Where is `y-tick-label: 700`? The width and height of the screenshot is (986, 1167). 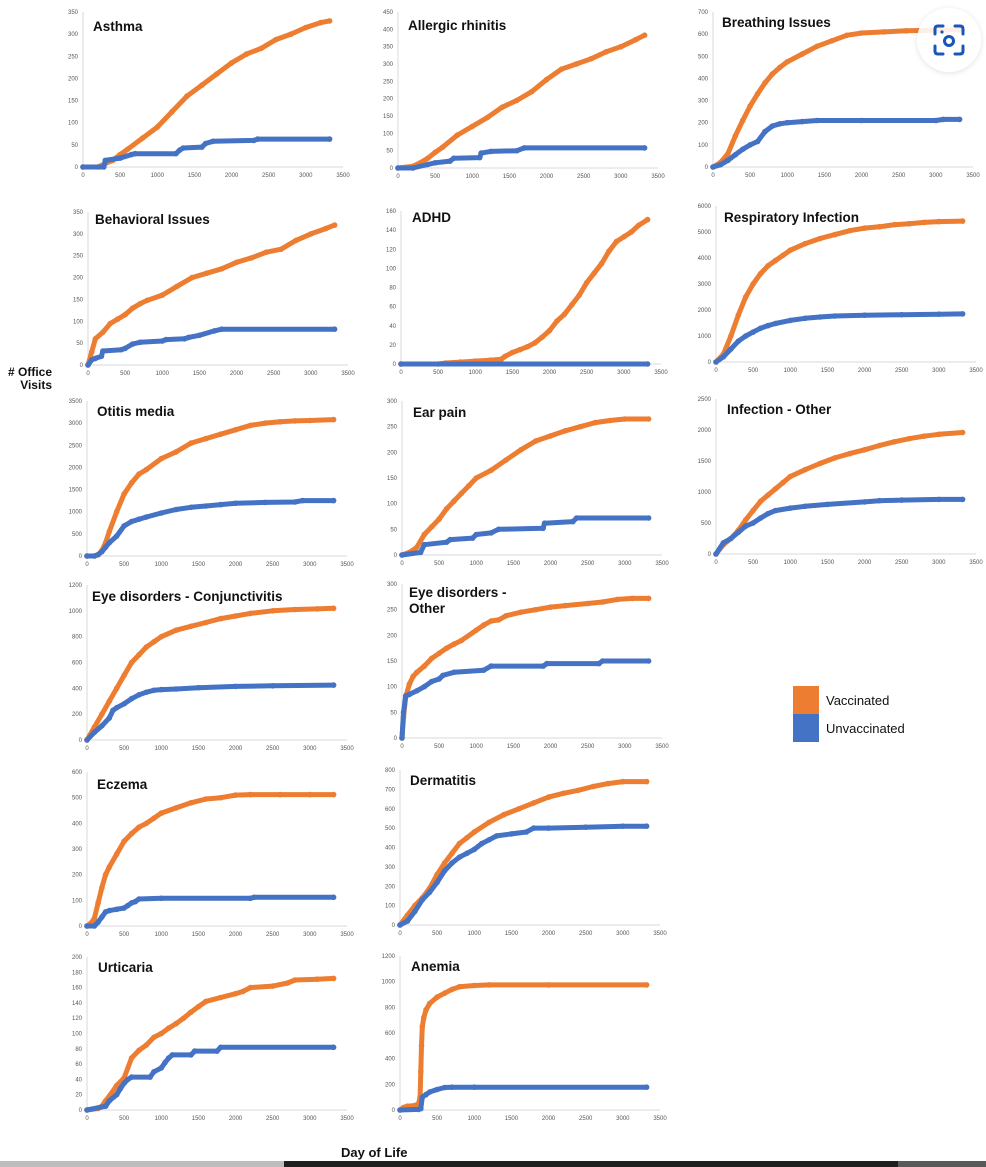 y-tick-label: 700 is located at coordinates (703, 13).